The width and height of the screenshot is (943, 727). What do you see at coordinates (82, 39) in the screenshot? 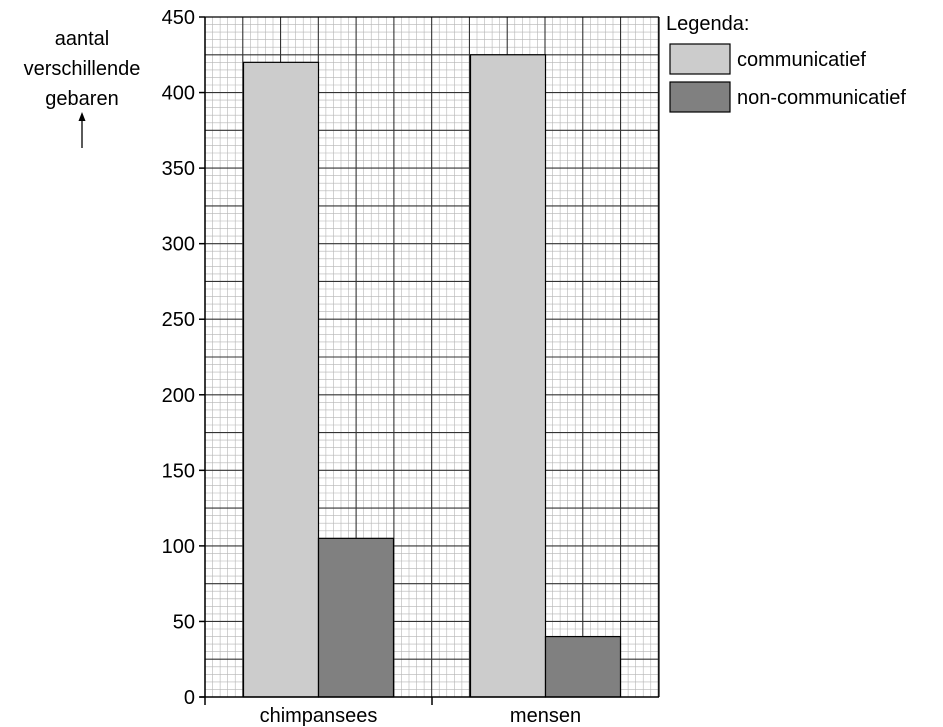
I see `y-axis-label-line-1: aantal` at bounding box center [82, 39].